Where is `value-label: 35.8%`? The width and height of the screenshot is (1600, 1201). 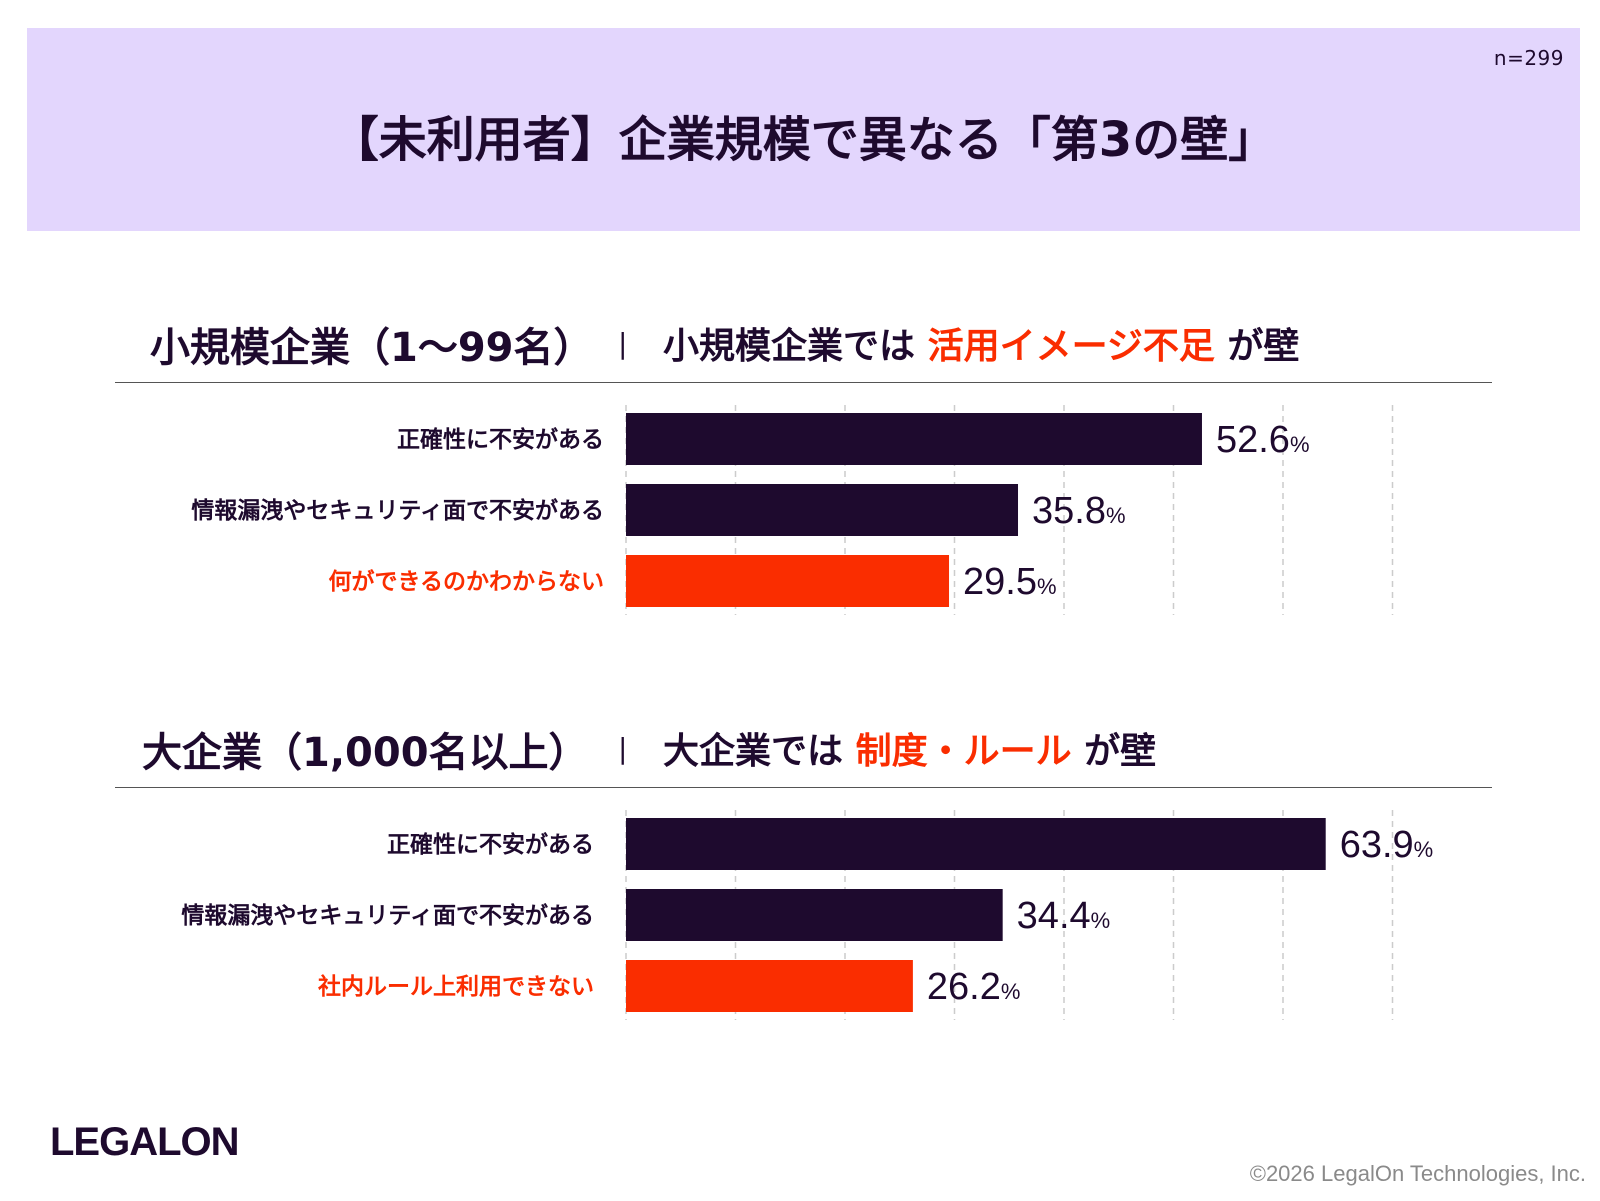 value-label: 35.8% is located at coordinates (1079, 511).